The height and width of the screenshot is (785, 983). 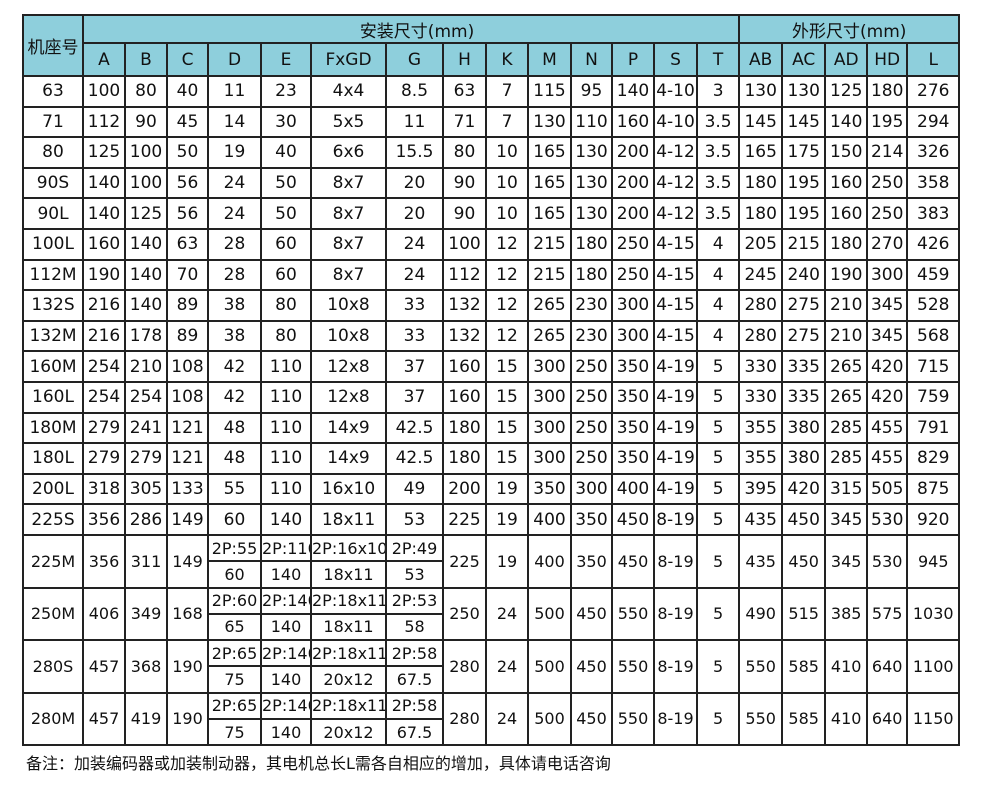 What do you see at coordinates (53, 519) in the screenshot?
I see `frame-cell: 225S` at bounding box center [53, 519].